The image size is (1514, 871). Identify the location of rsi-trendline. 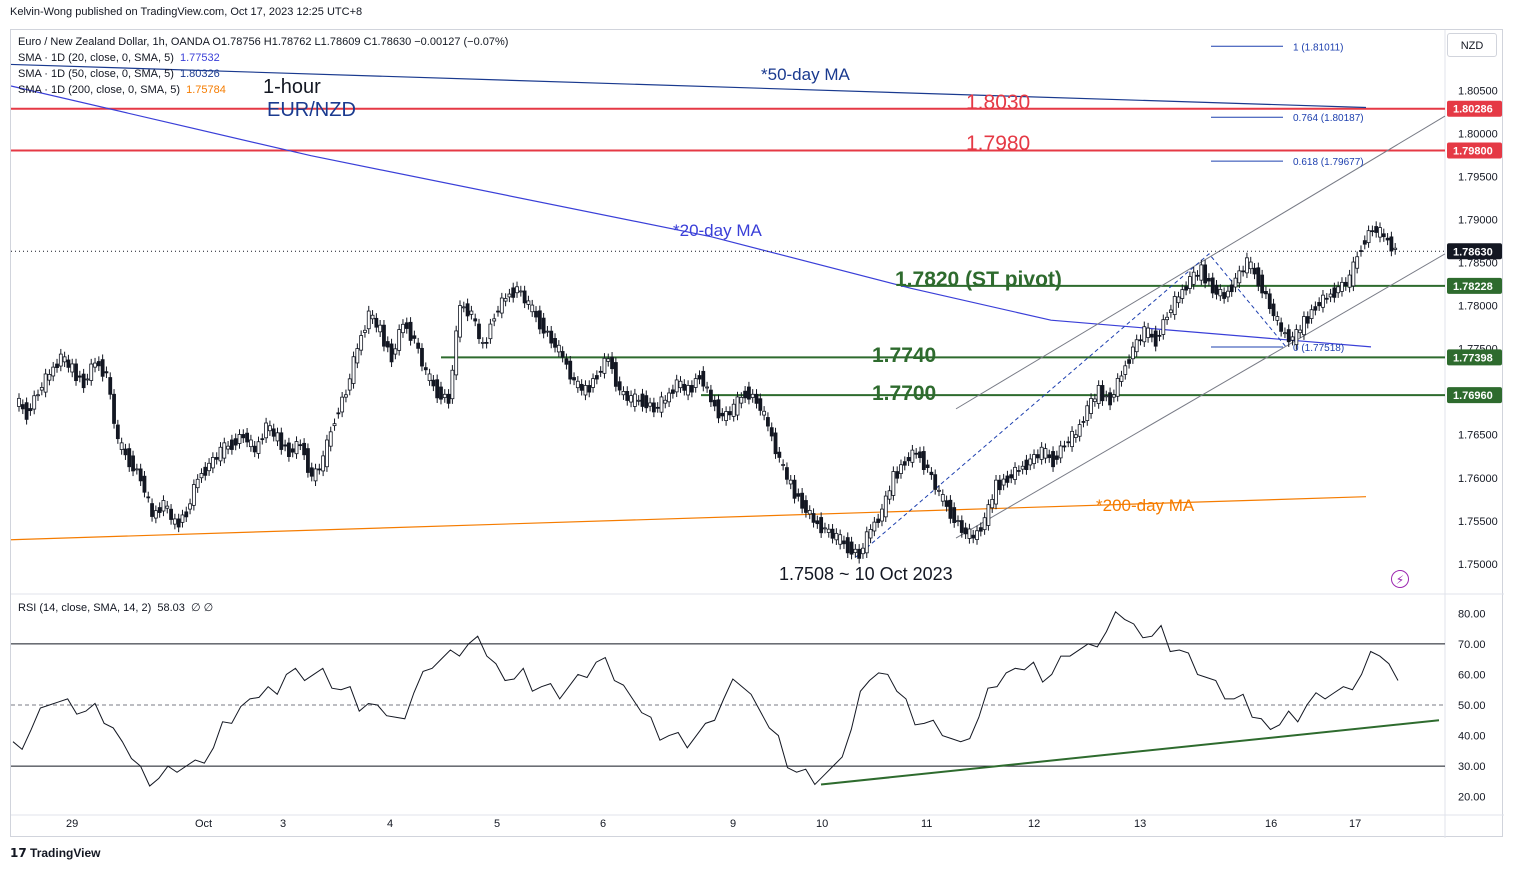
(1130, 752).